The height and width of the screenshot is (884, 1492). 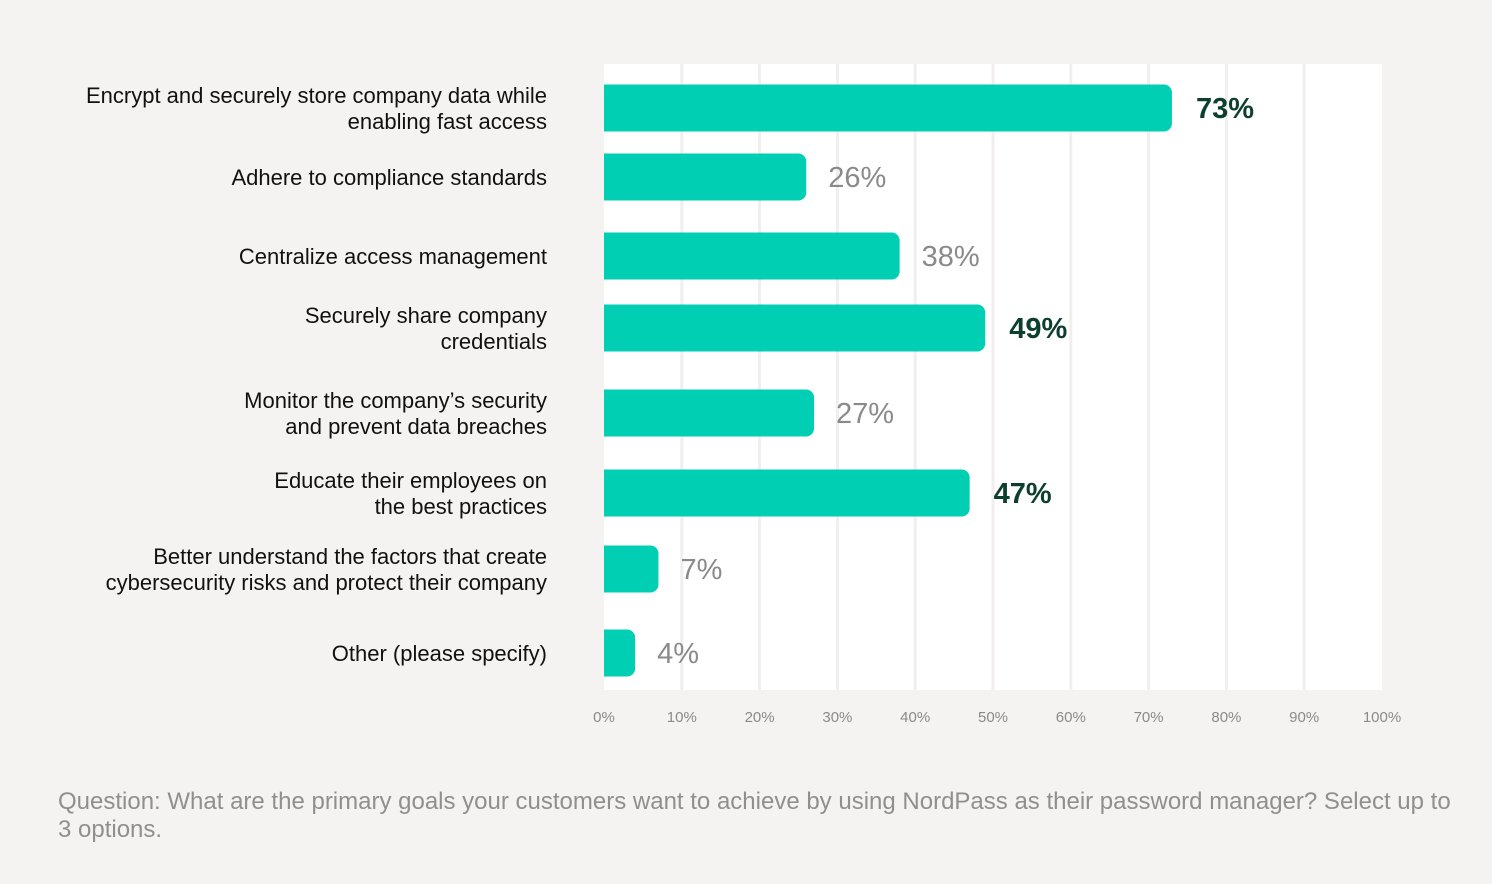 I want to click on value-label: 7%, so click(x=701, y=570).